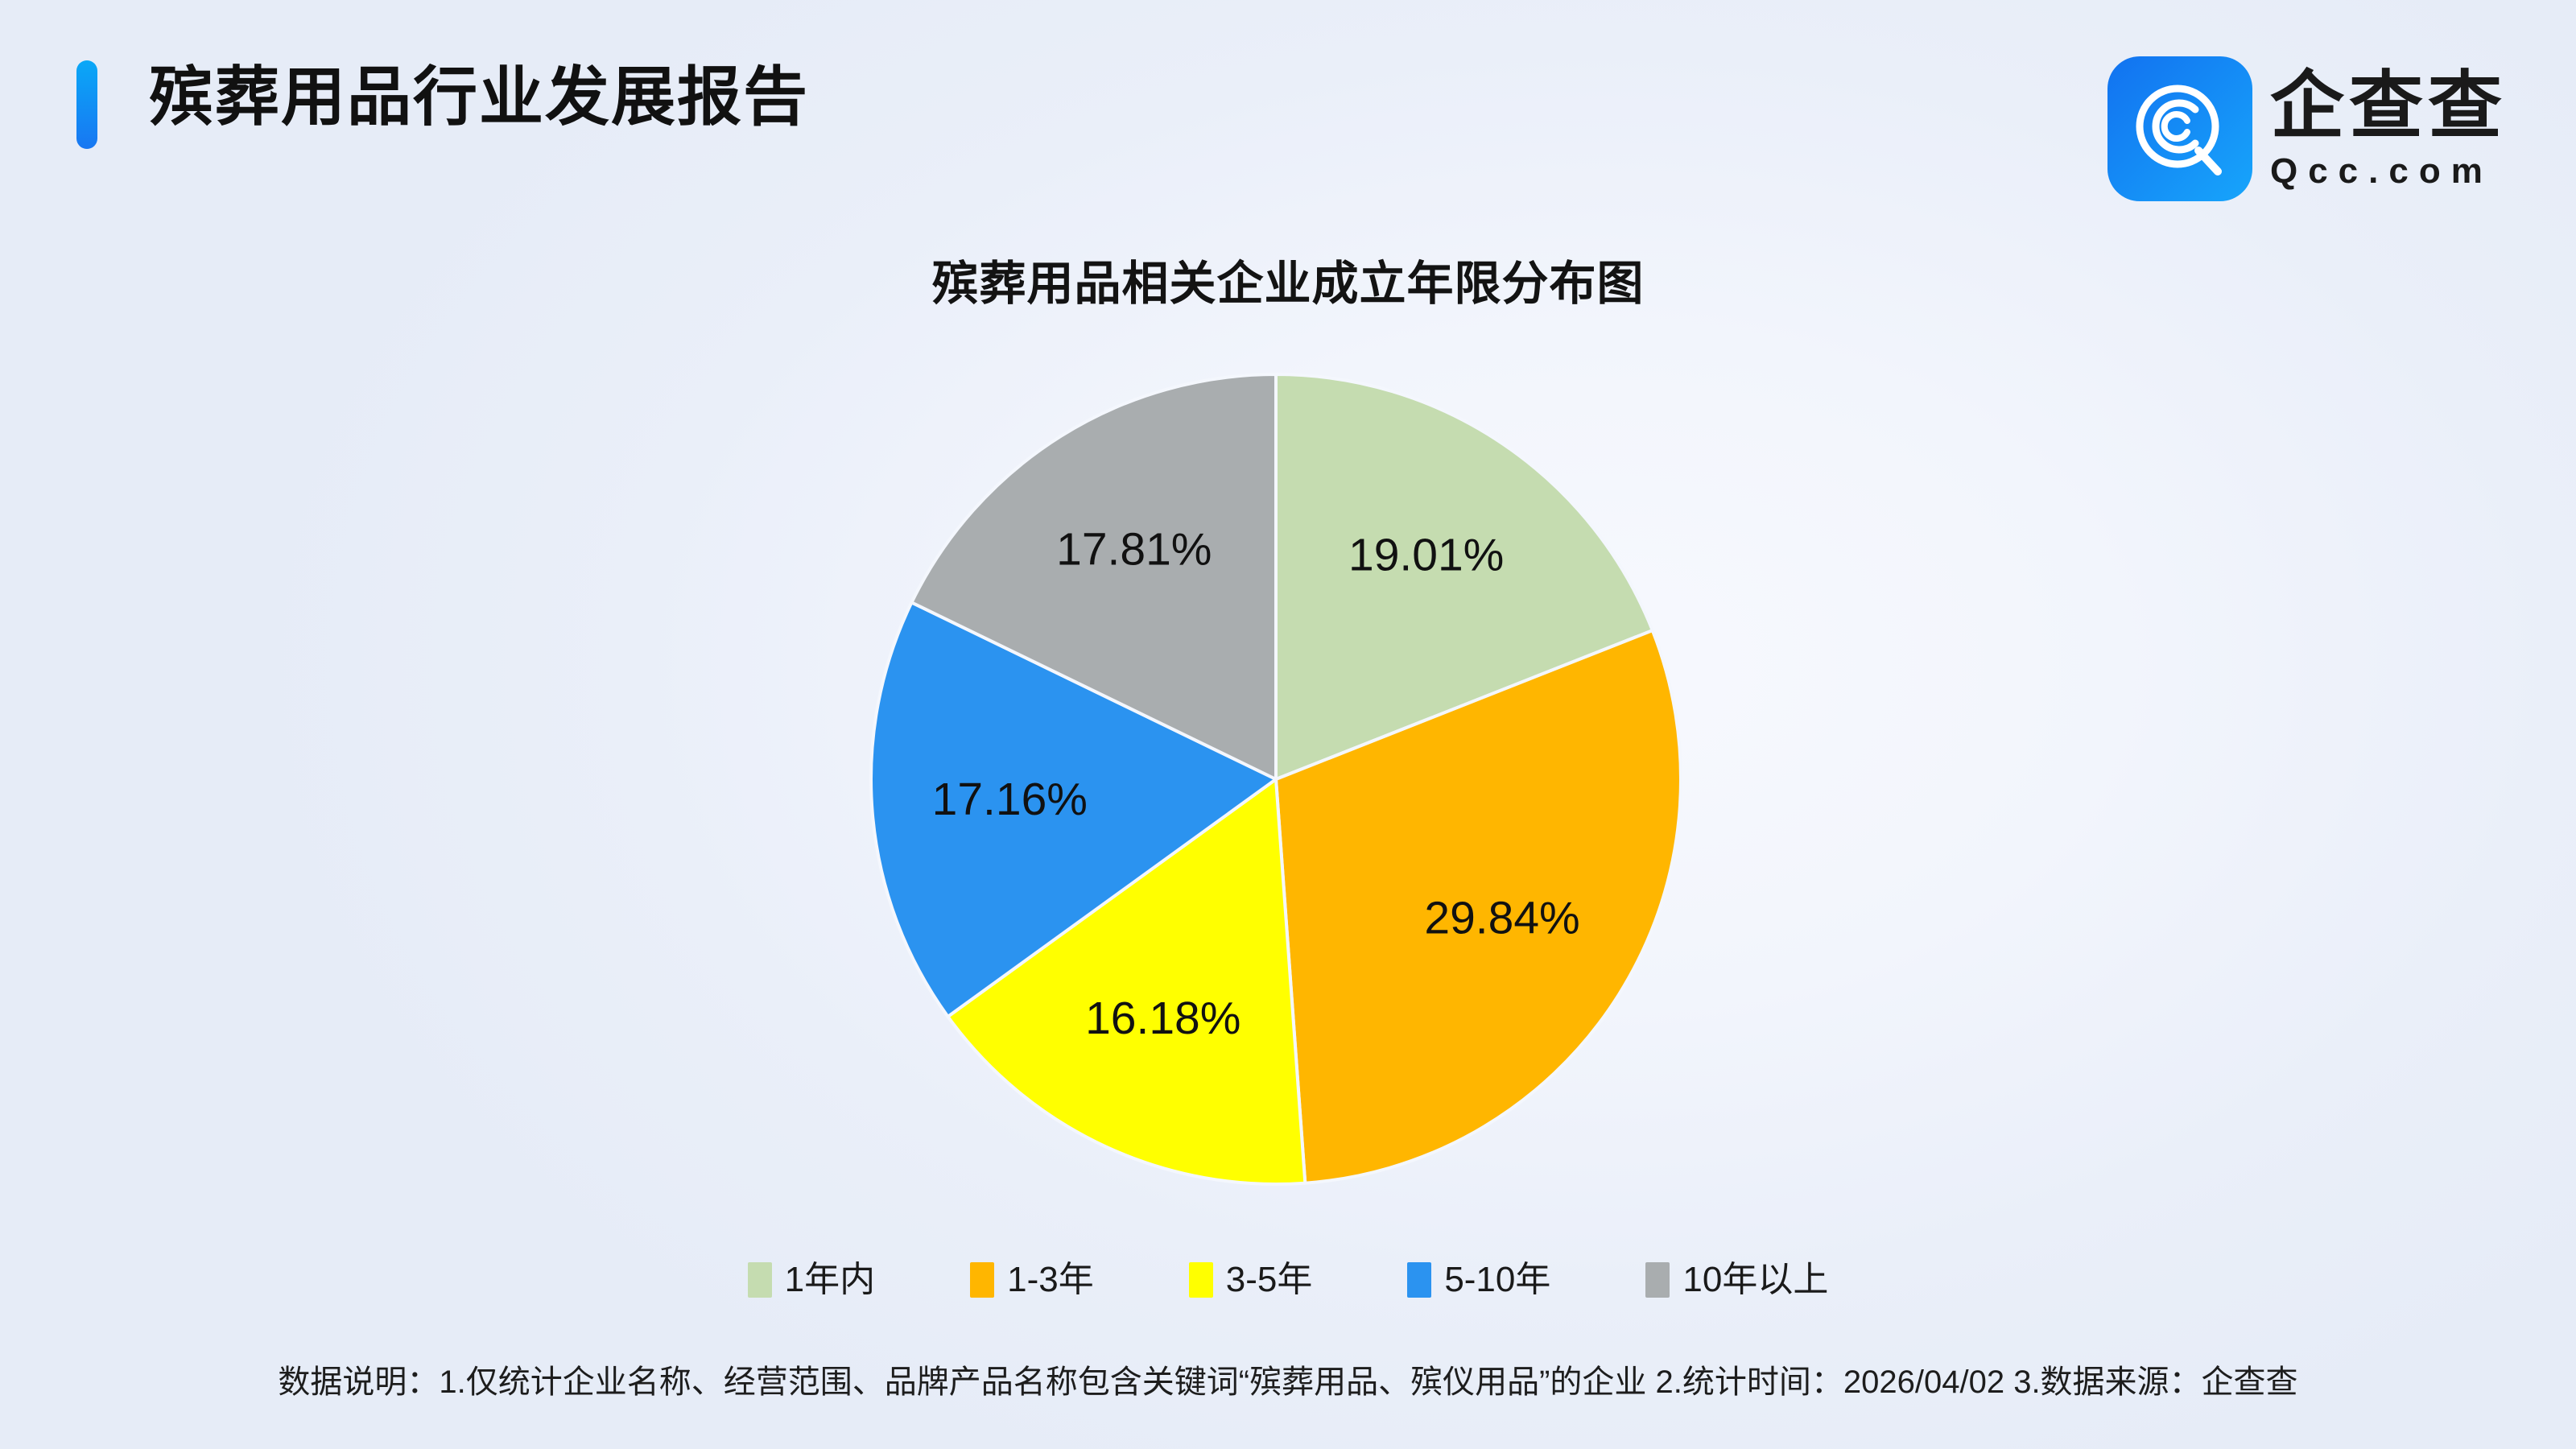 The width and height of the screenshot is (2576, 1449). Describe the element at coordinates (2388, 106) in the screenshot. I see `logo-name-cn: 企查查` at that location.